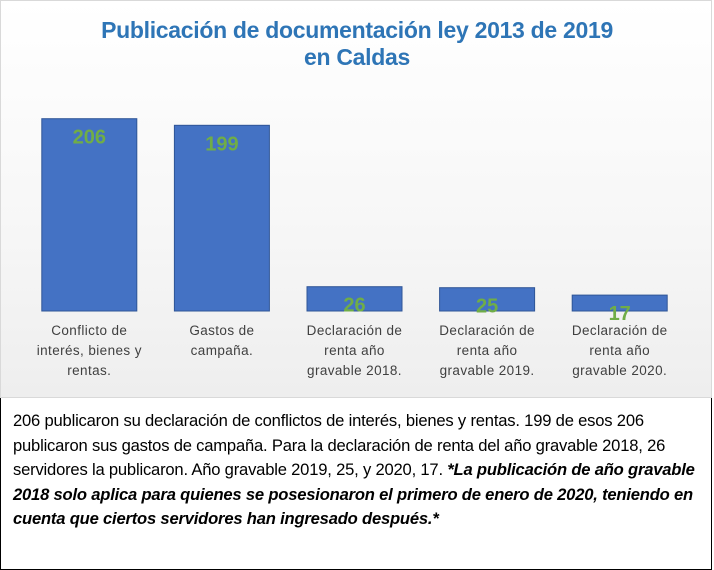  I want to click on category-label-0-line-0: Conflicto de, so click(89, 330).